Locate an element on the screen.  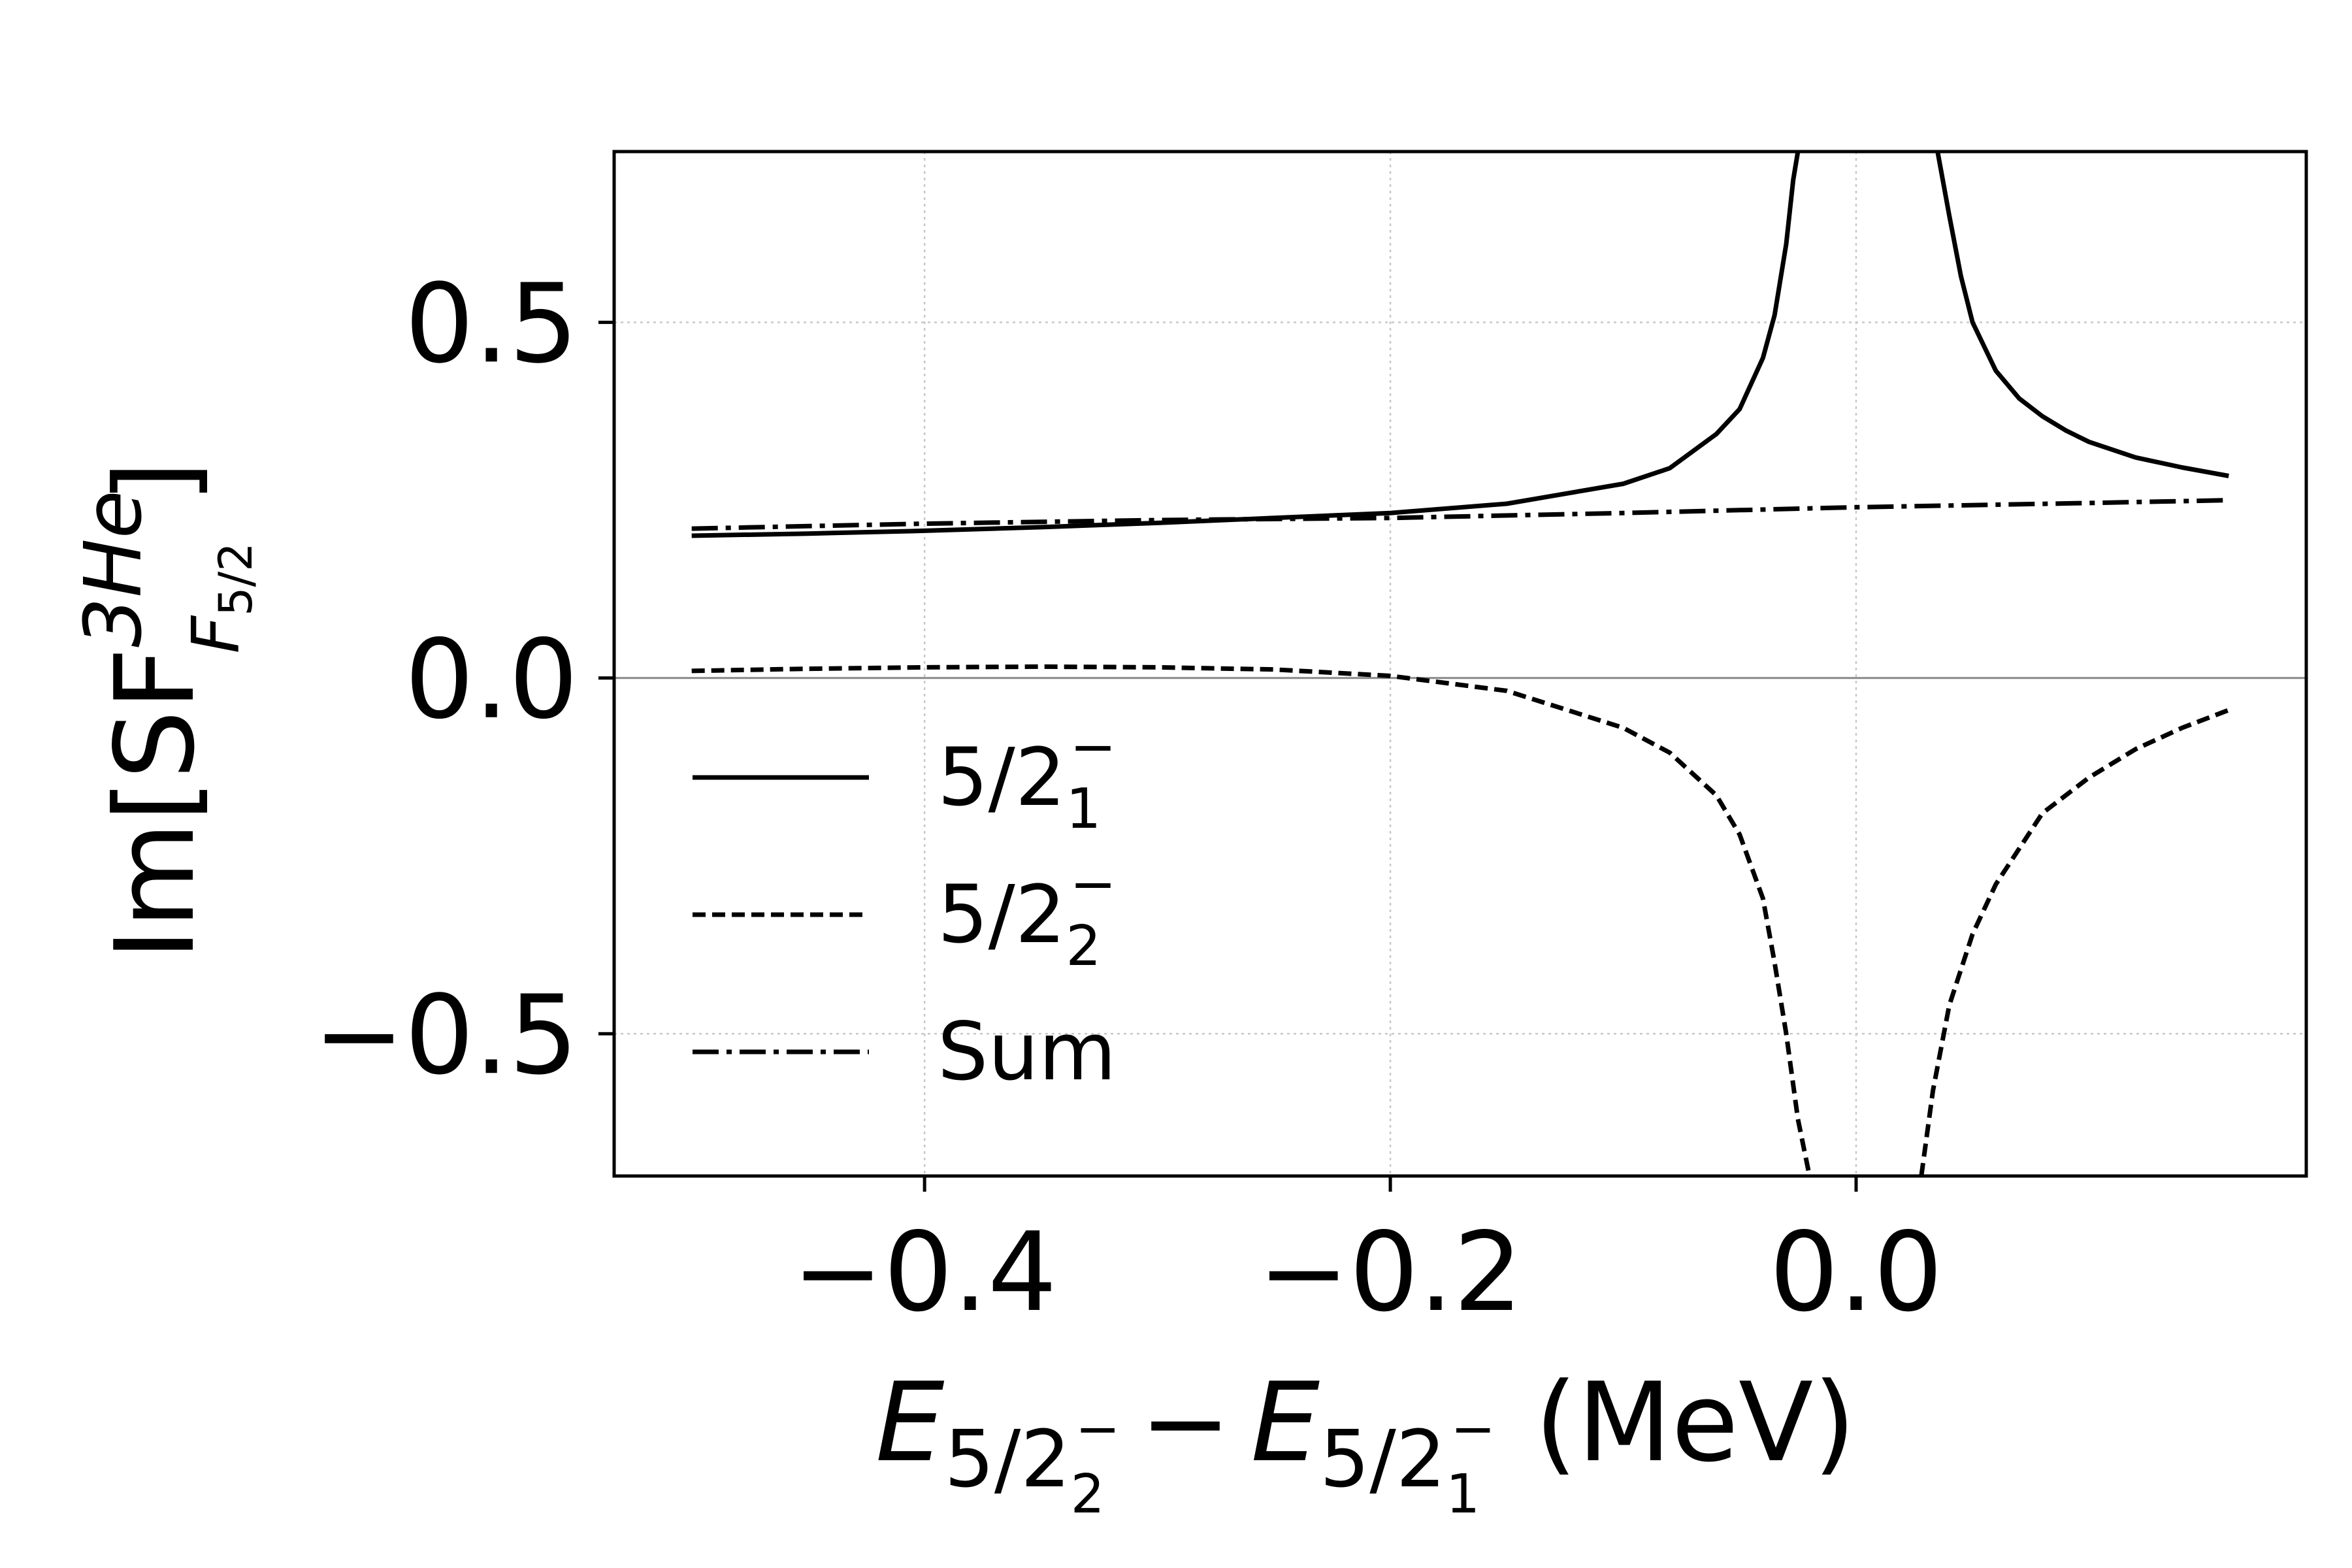
y-axis-label: Im[SF3He F5/2] is located at coordinates (166, 710).